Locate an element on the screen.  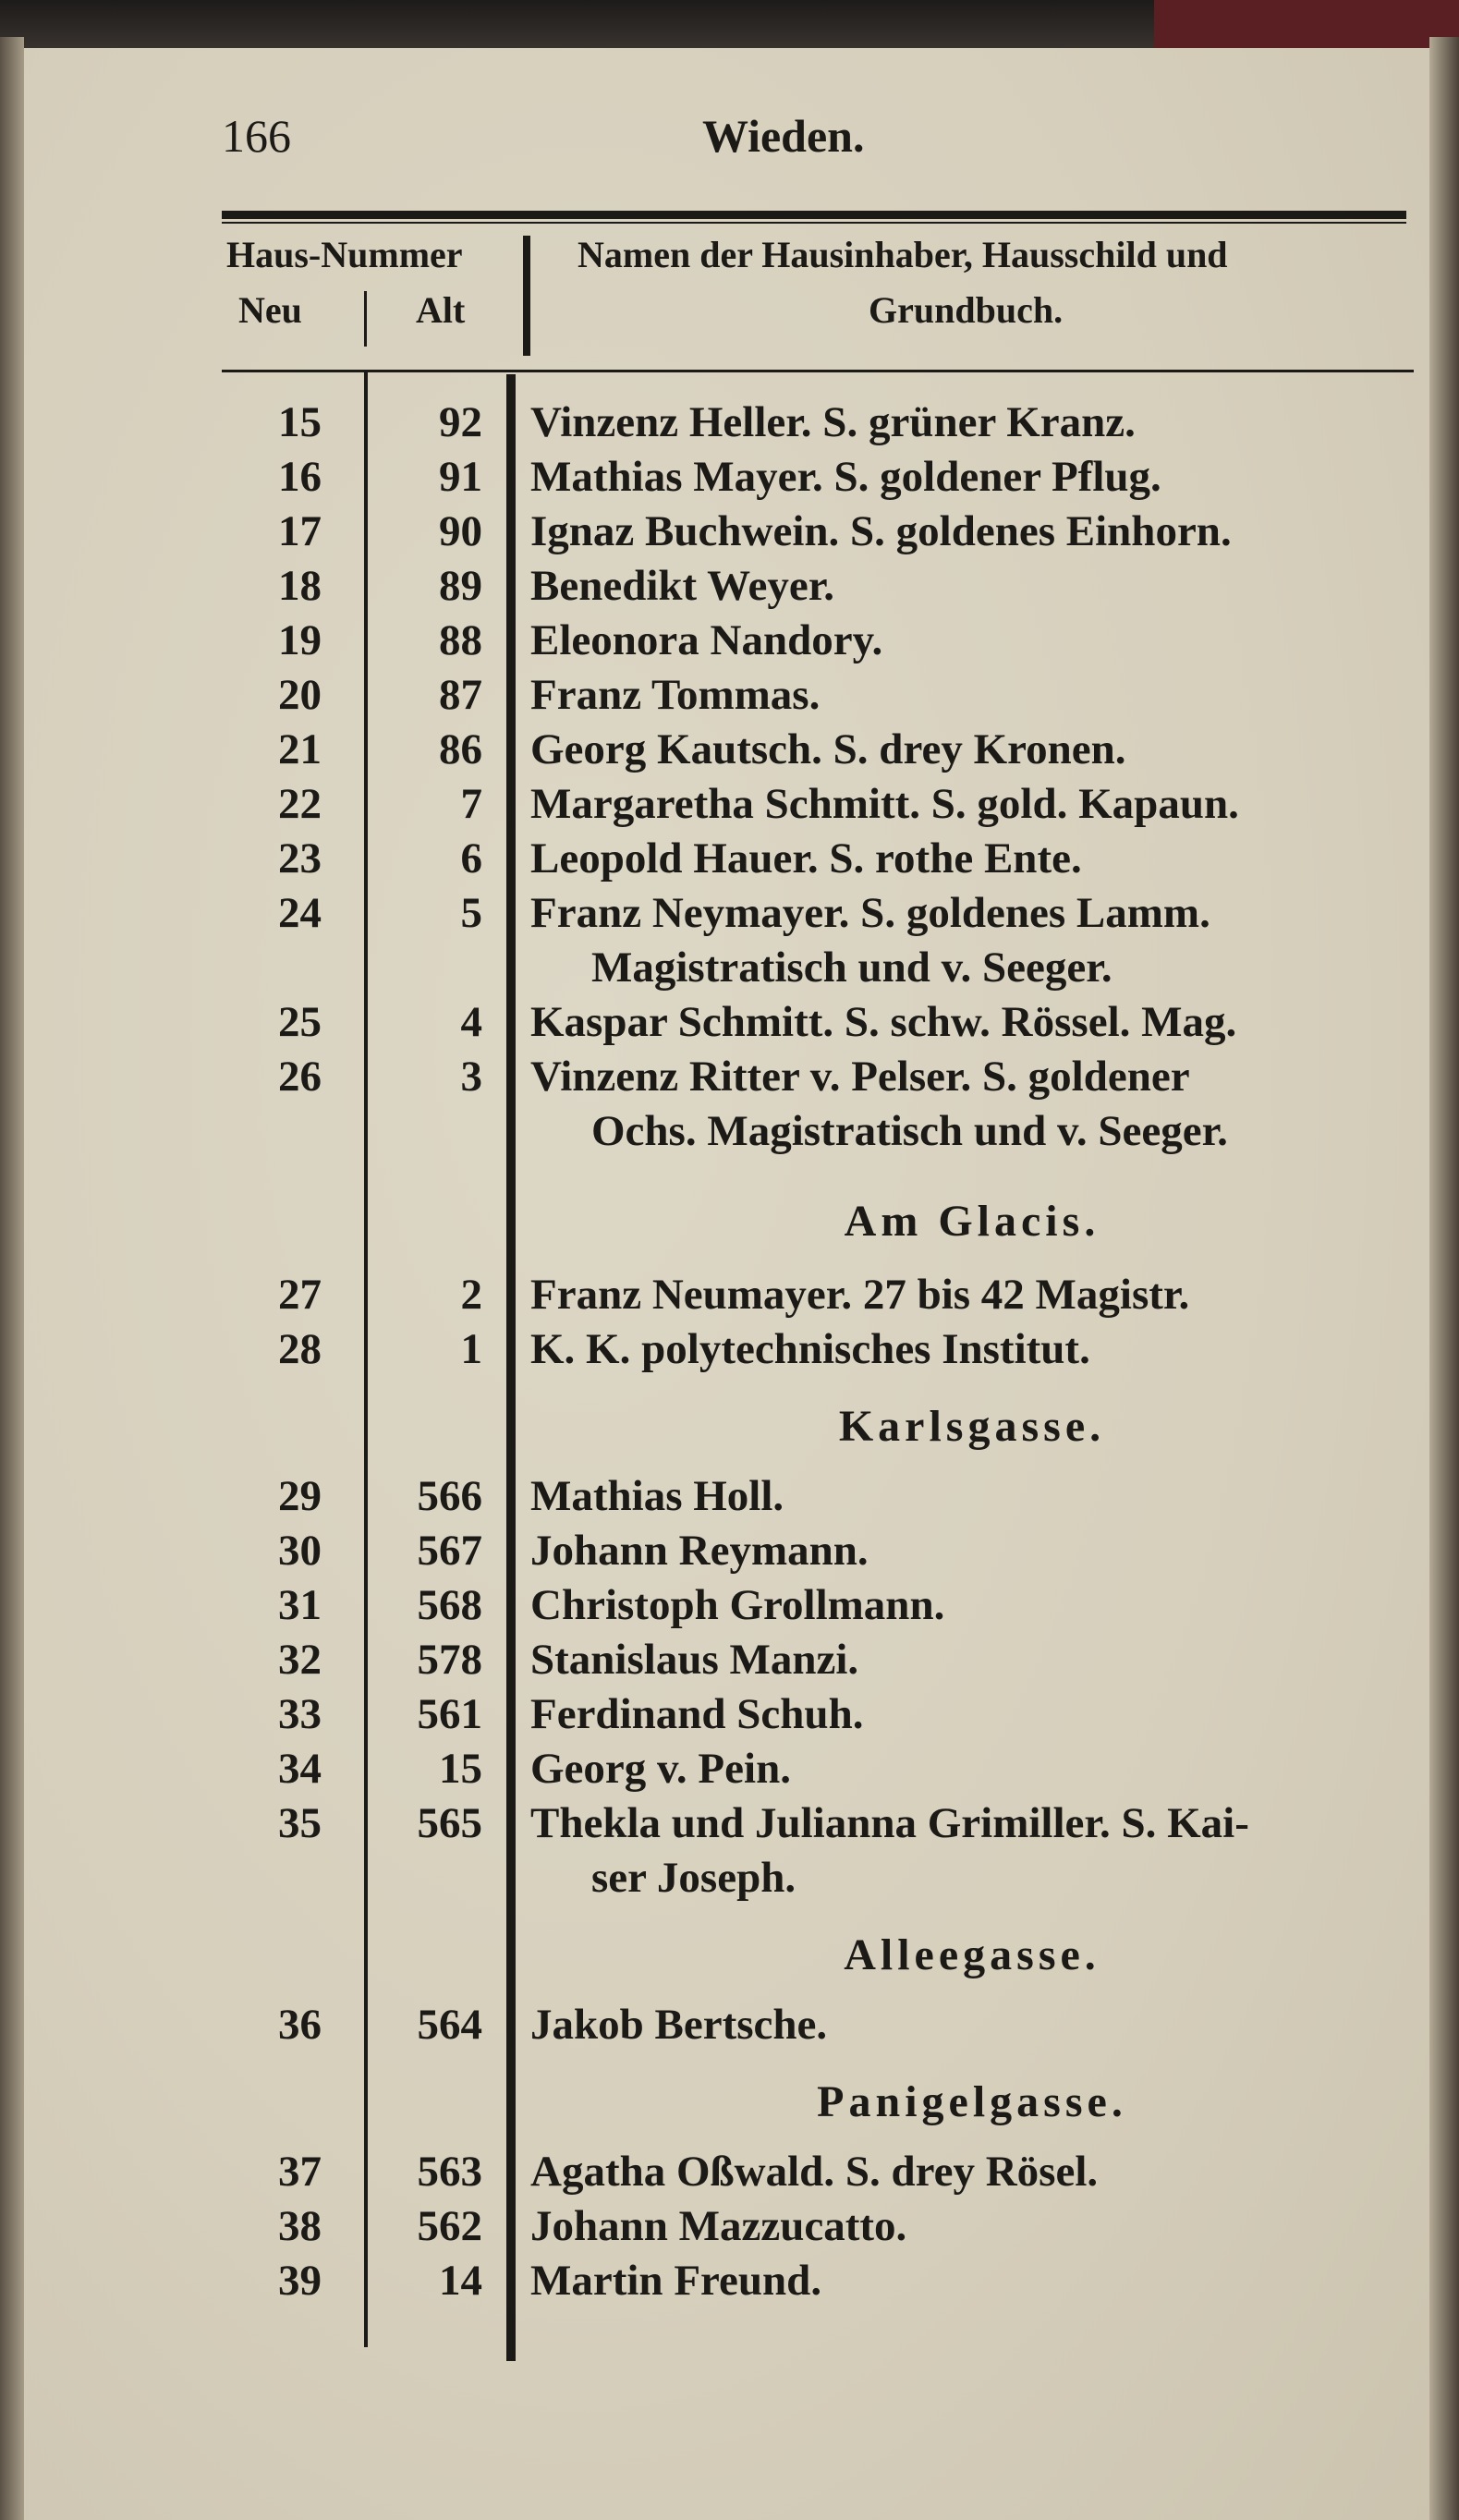
page-number: 166 is located at coordinates (256, 136).